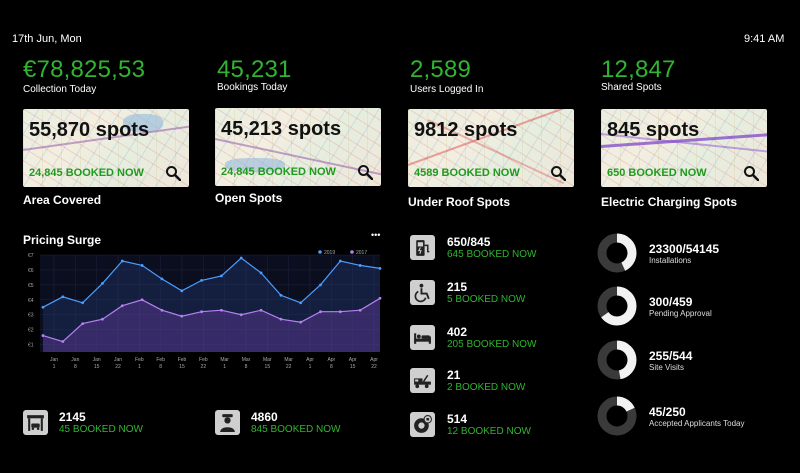 The image size is (800, 473). I want to click on donut-row: 45/250 Accepted Applicants Today, so click(670, 416).